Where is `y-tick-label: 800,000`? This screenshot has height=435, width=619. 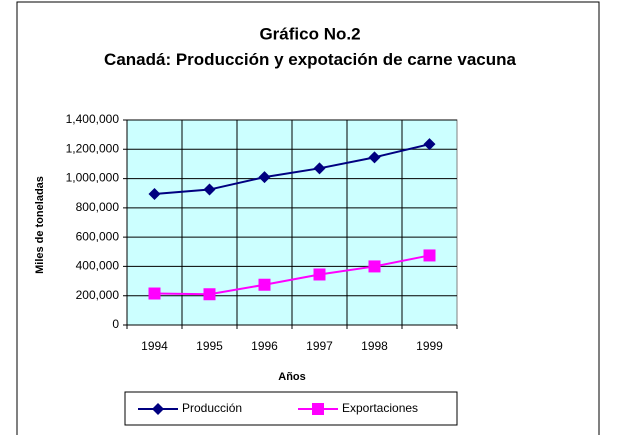 y-tick-label: 800,000 is located at coordinates (98, 207).